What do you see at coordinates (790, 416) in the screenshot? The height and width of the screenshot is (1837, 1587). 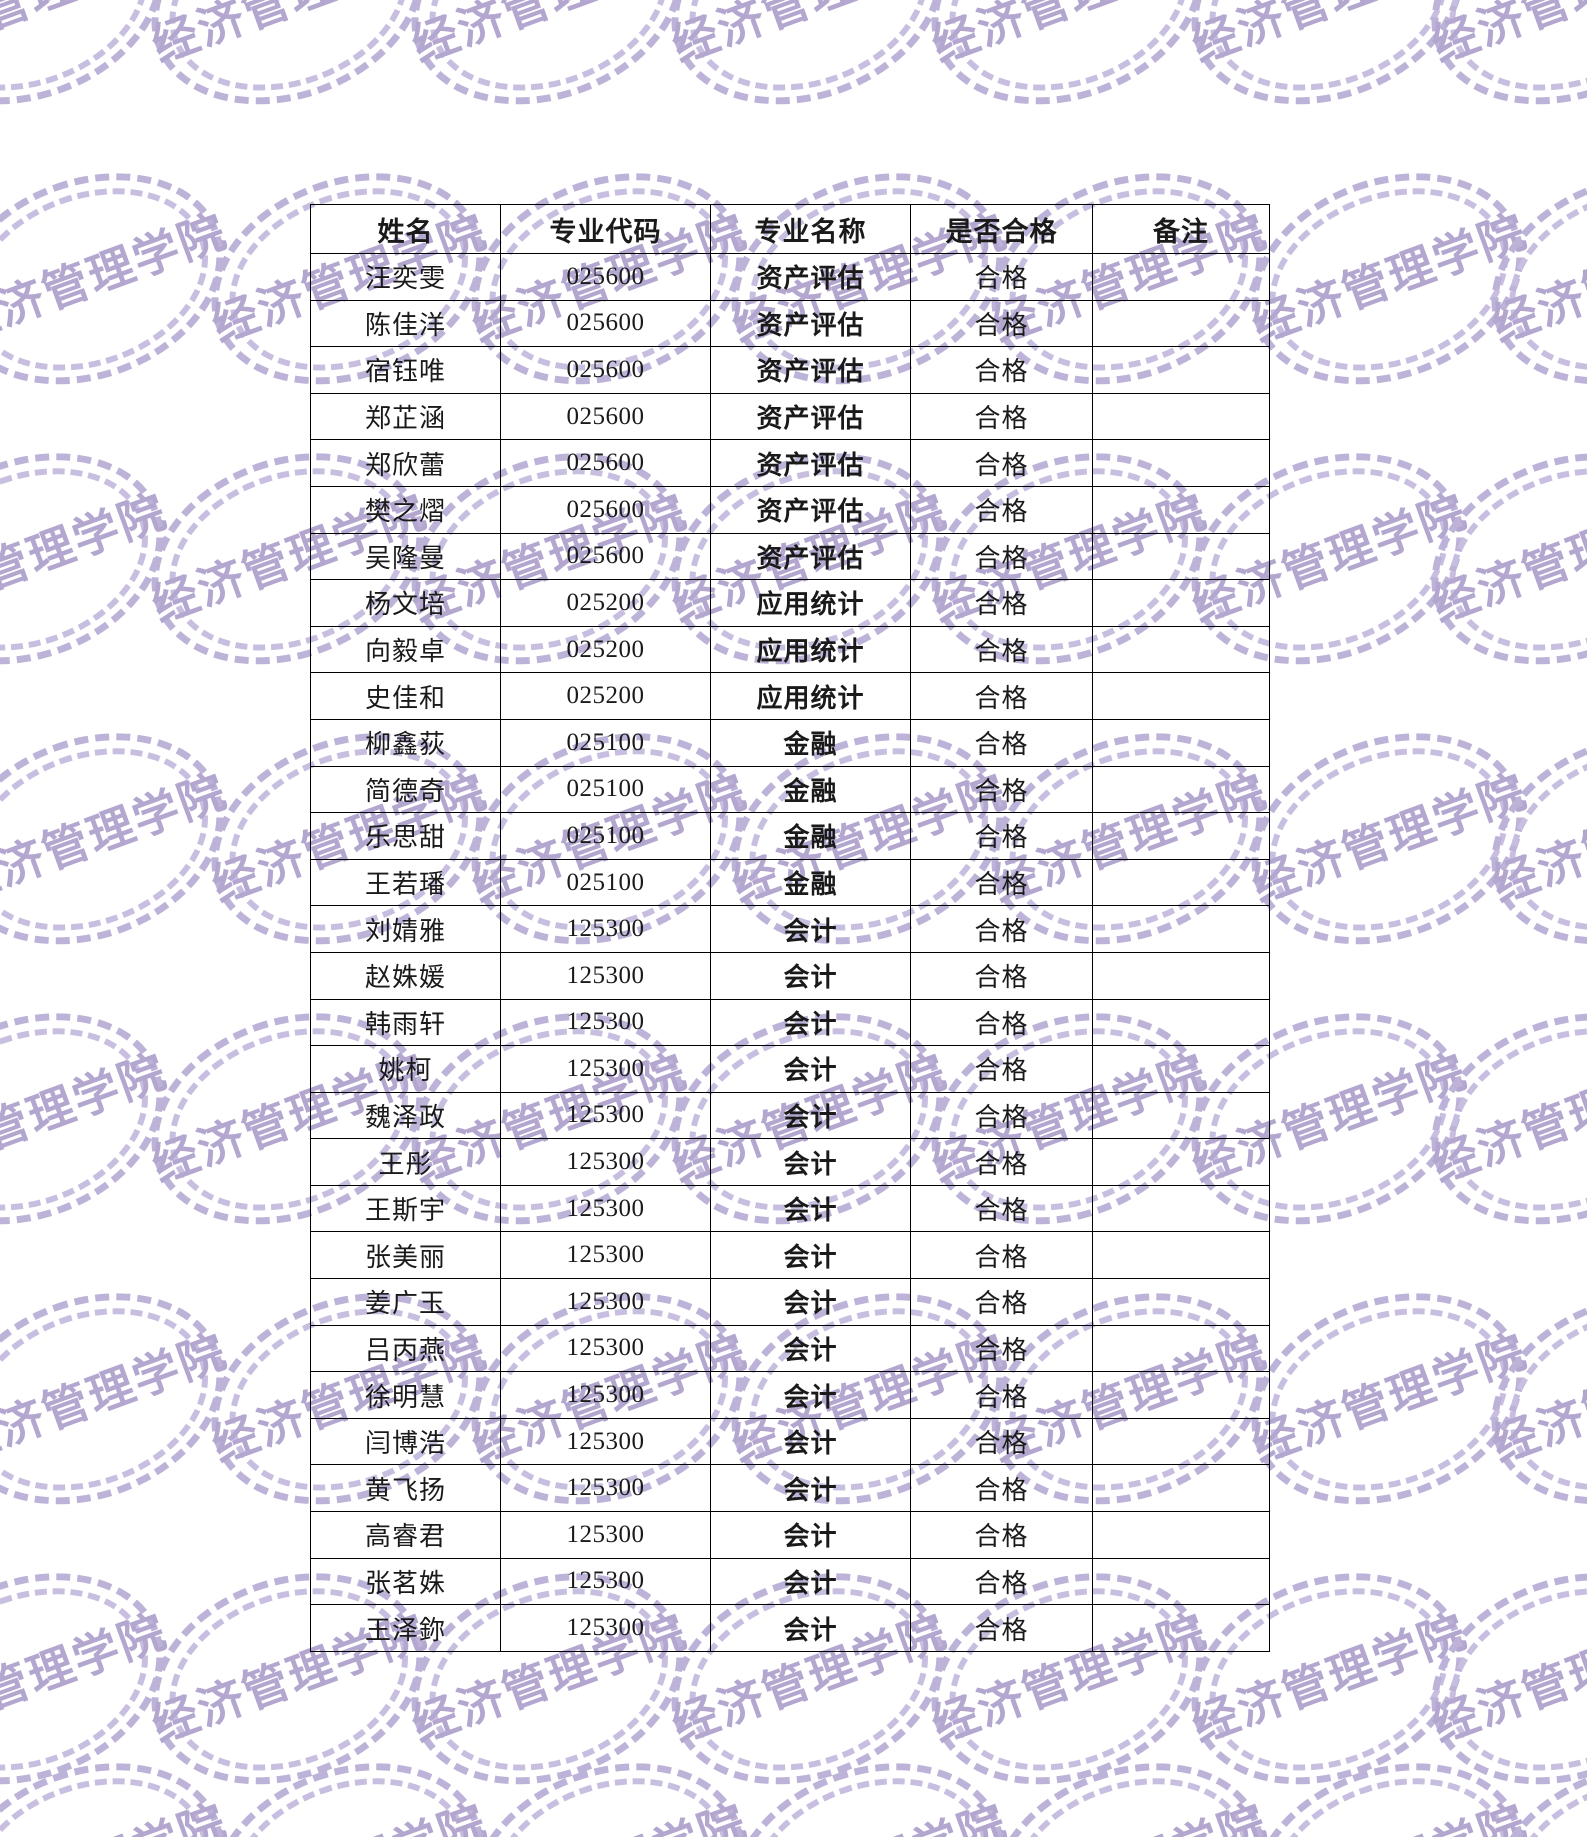 I see `table-row: 郑芷涵 025600 资产评估 合格` at bounding box center [790, 416].